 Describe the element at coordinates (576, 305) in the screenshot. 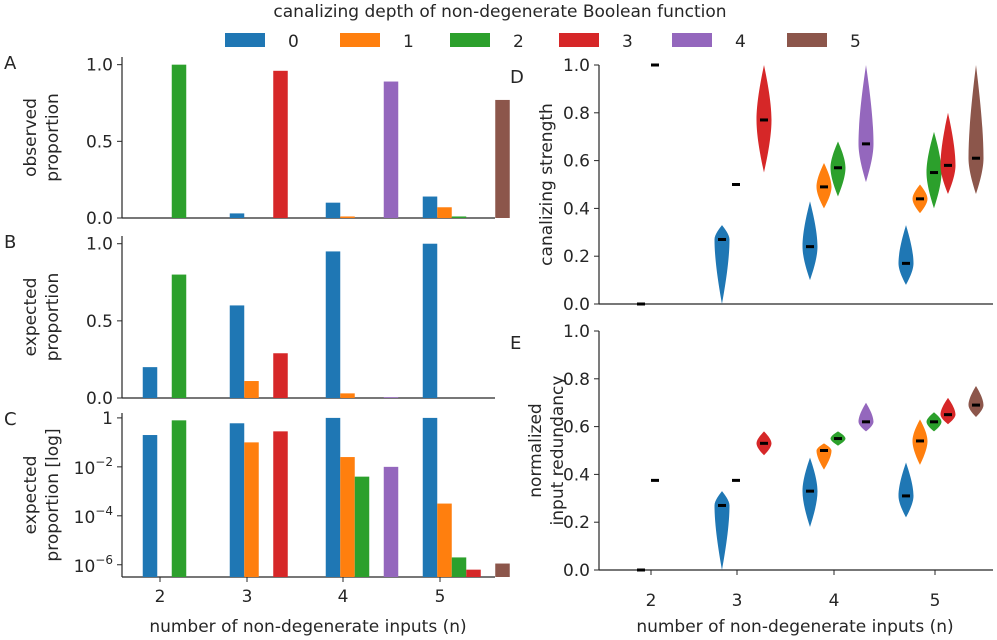

I see `panel-D-ytick-label: 0.0` at that location.